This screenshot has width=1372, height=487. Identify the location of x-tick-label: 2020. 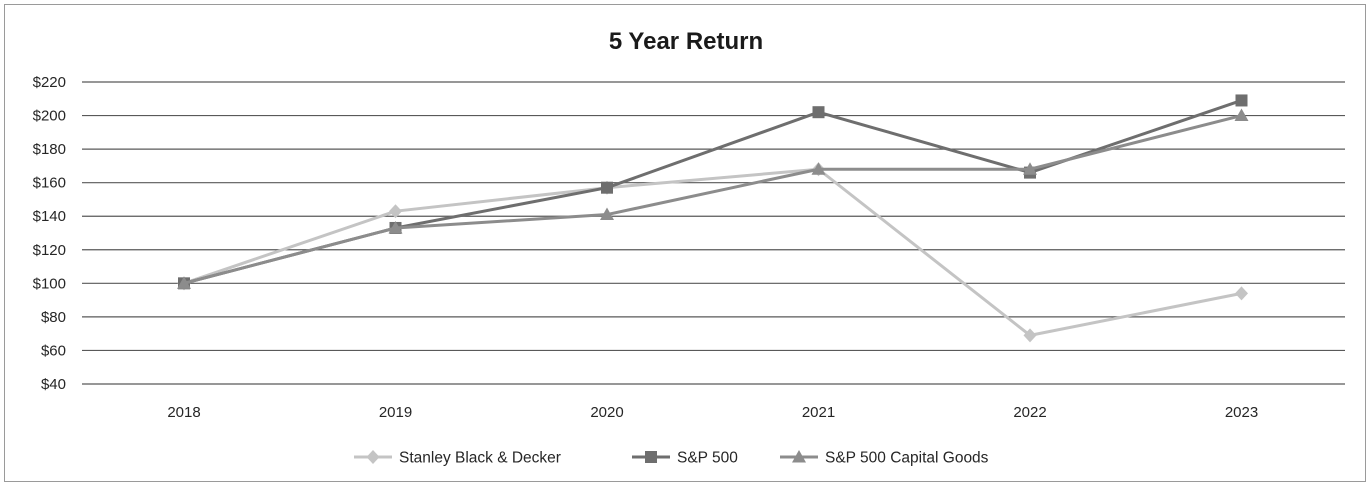
(606, 412).